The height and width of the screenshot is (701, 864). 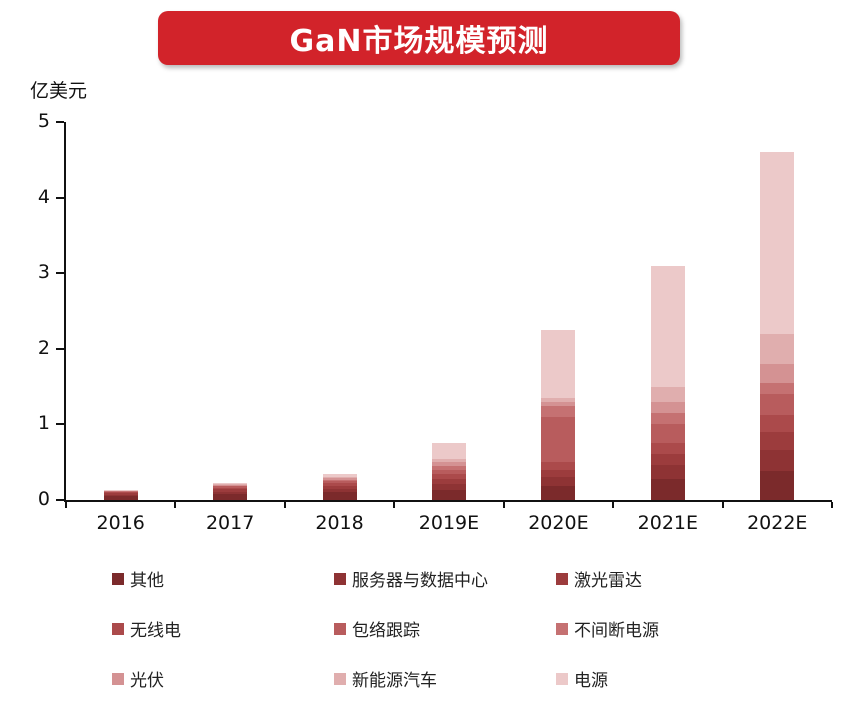 What do you see at coordinates (419, 41) in the screenshot?
I see `chart-title: GaN市场规模预测` at bounding box center [419, 41].